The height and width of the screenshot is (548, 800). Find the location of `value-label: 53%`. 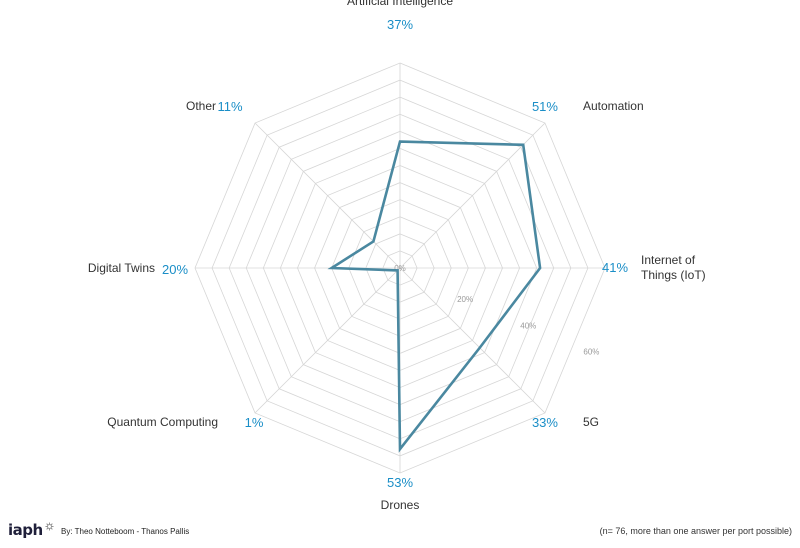

value-label: 53% is located at coordinates (400, 482).